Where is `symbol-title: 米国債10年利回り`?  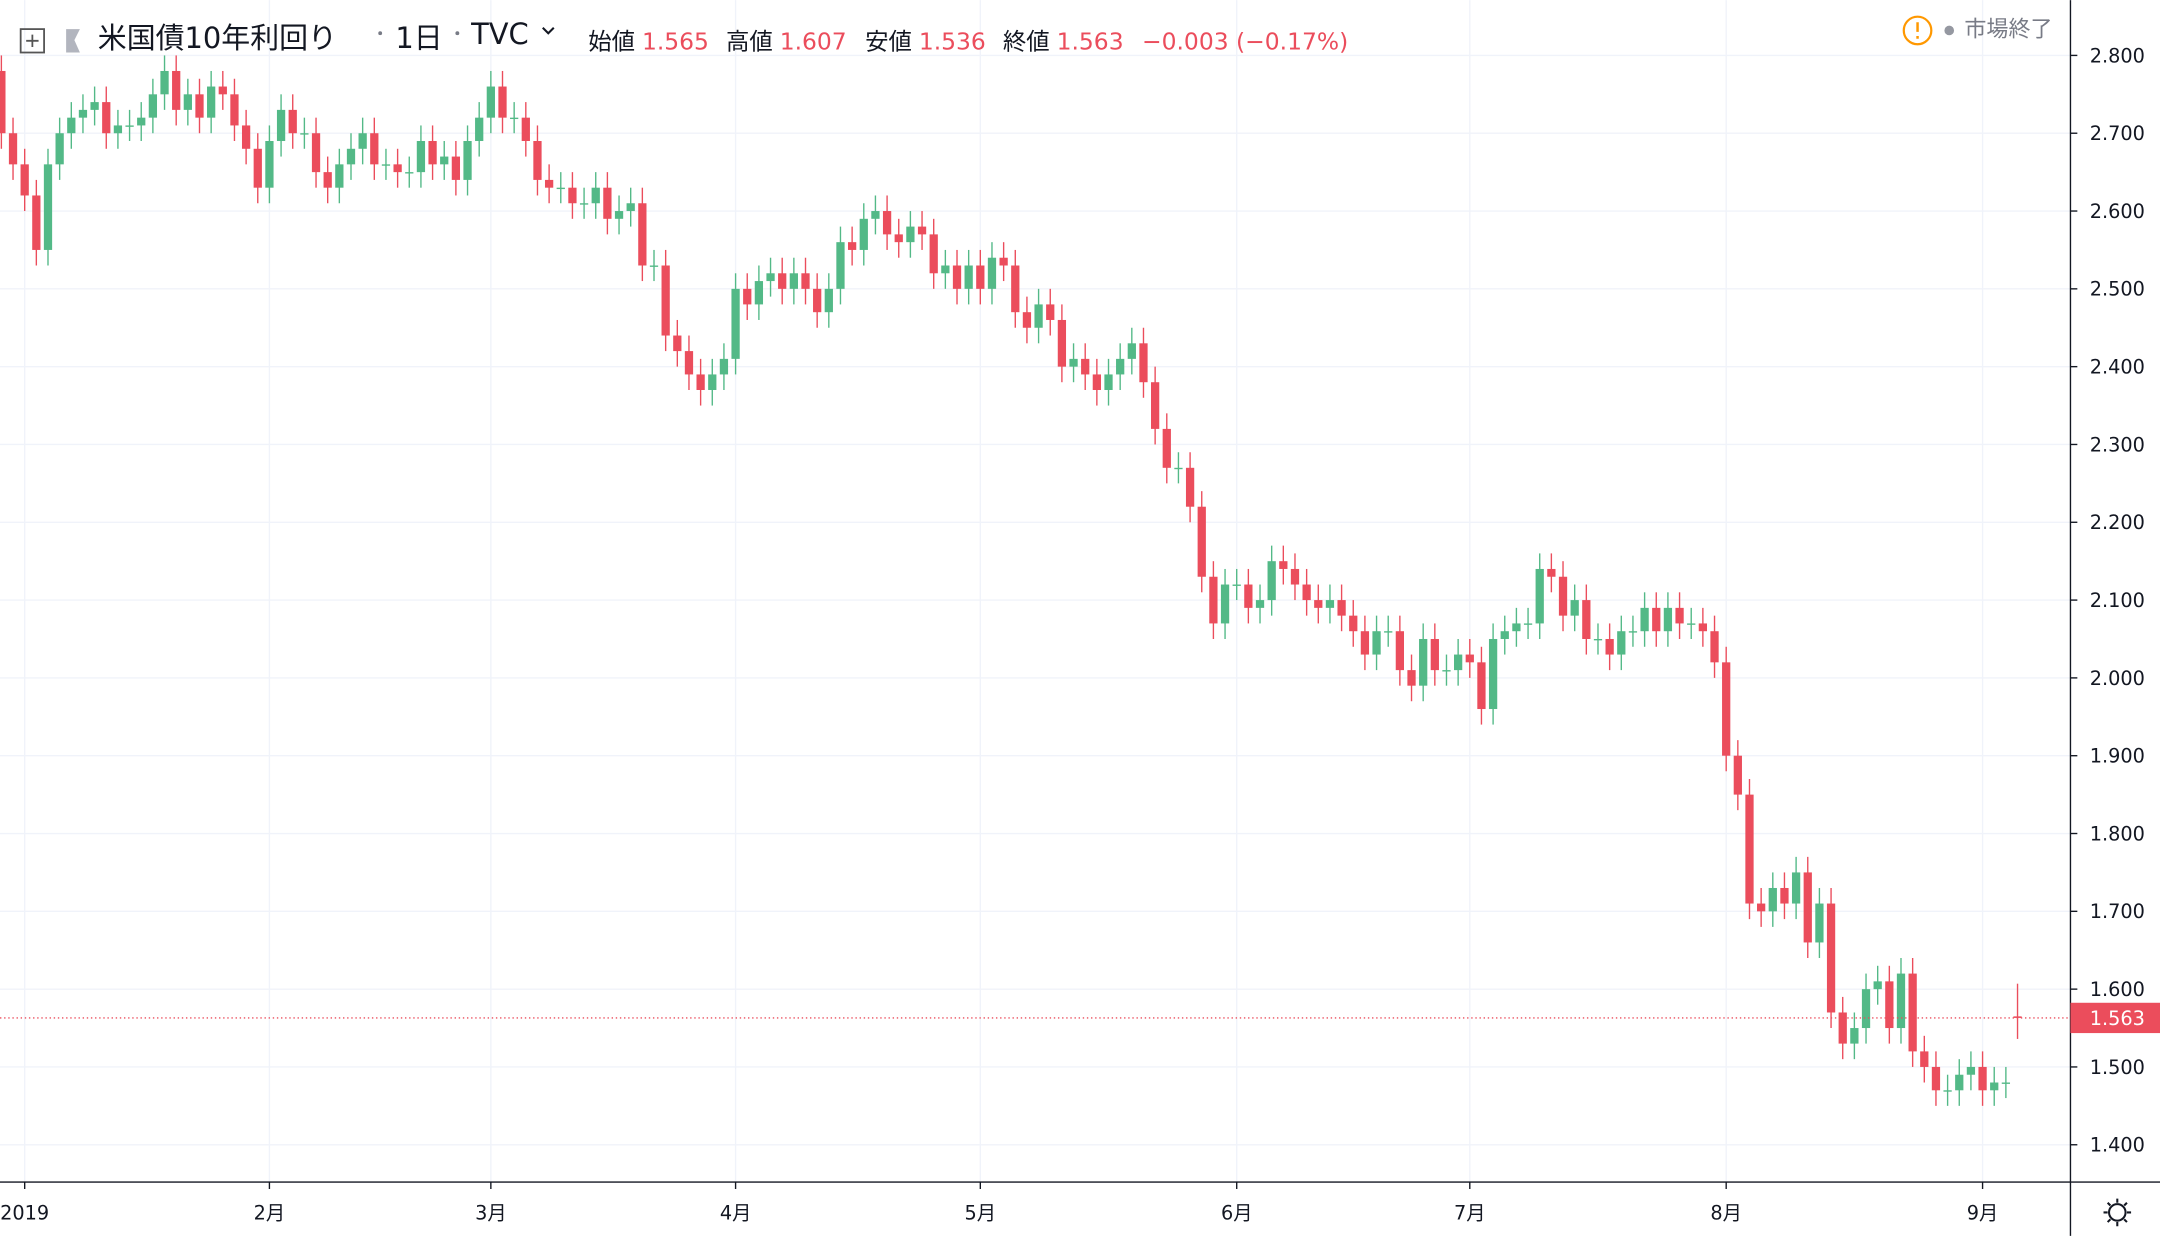
symbol-title: 米国債10年利回り is located at coordinates (217, 38).